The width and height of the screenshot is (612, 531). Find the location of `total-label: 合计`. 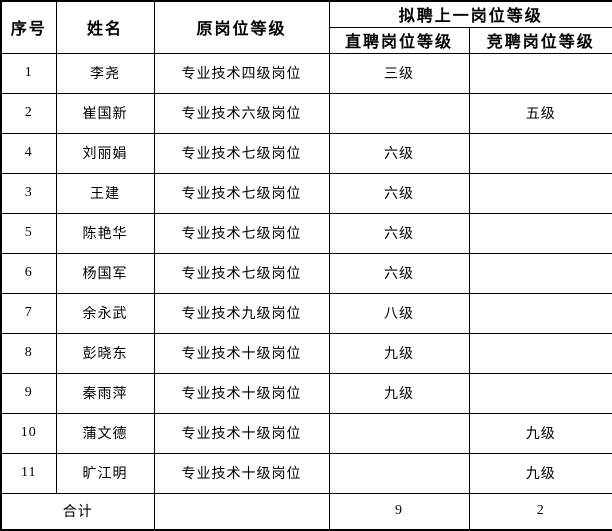

total-label: 合计 is located at coordinates (77, 511).